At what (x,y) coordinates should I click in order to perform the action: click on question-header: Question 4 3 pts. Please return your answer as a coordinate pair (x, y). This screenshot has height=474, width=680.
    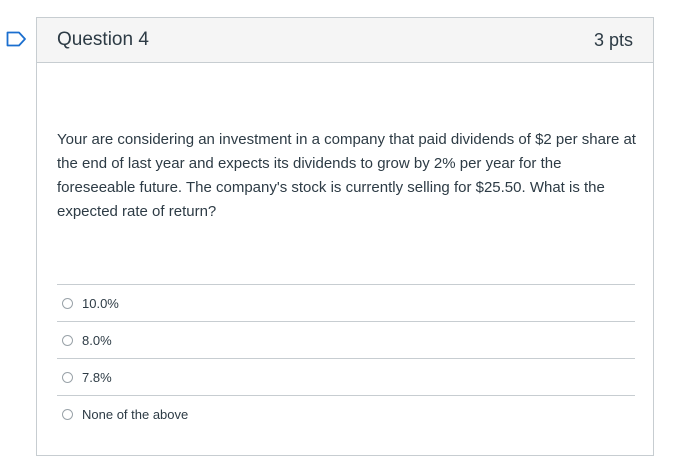
    Looking at the image, I should click on (345, 40).